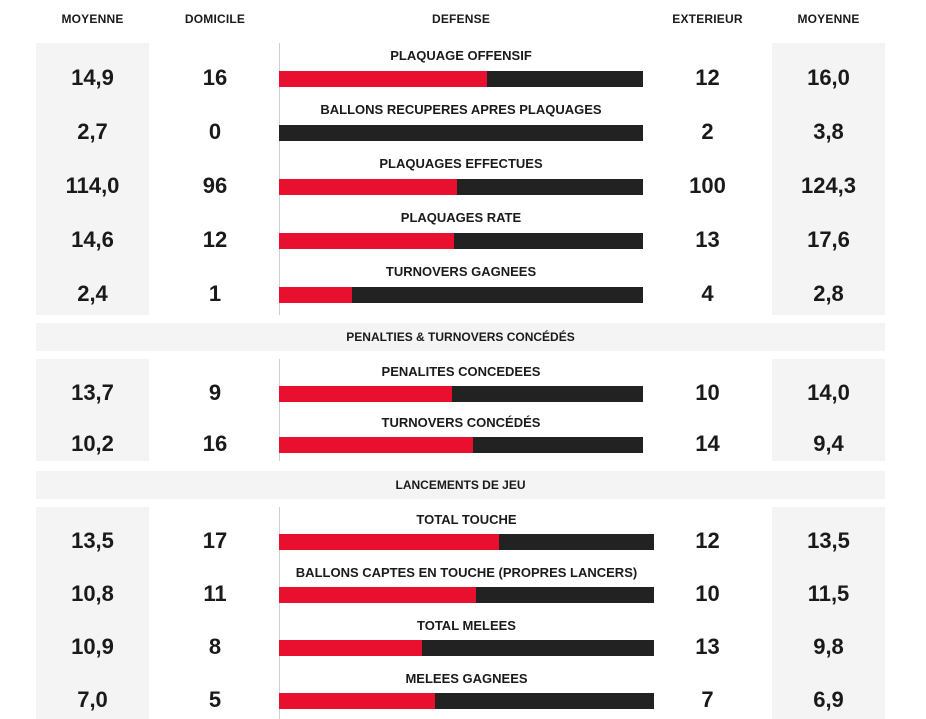 The image size is (926, 719). Describe the element at coordinates (828, 699) in the screenshot. I see `away-average-value: 6,9` at that location.